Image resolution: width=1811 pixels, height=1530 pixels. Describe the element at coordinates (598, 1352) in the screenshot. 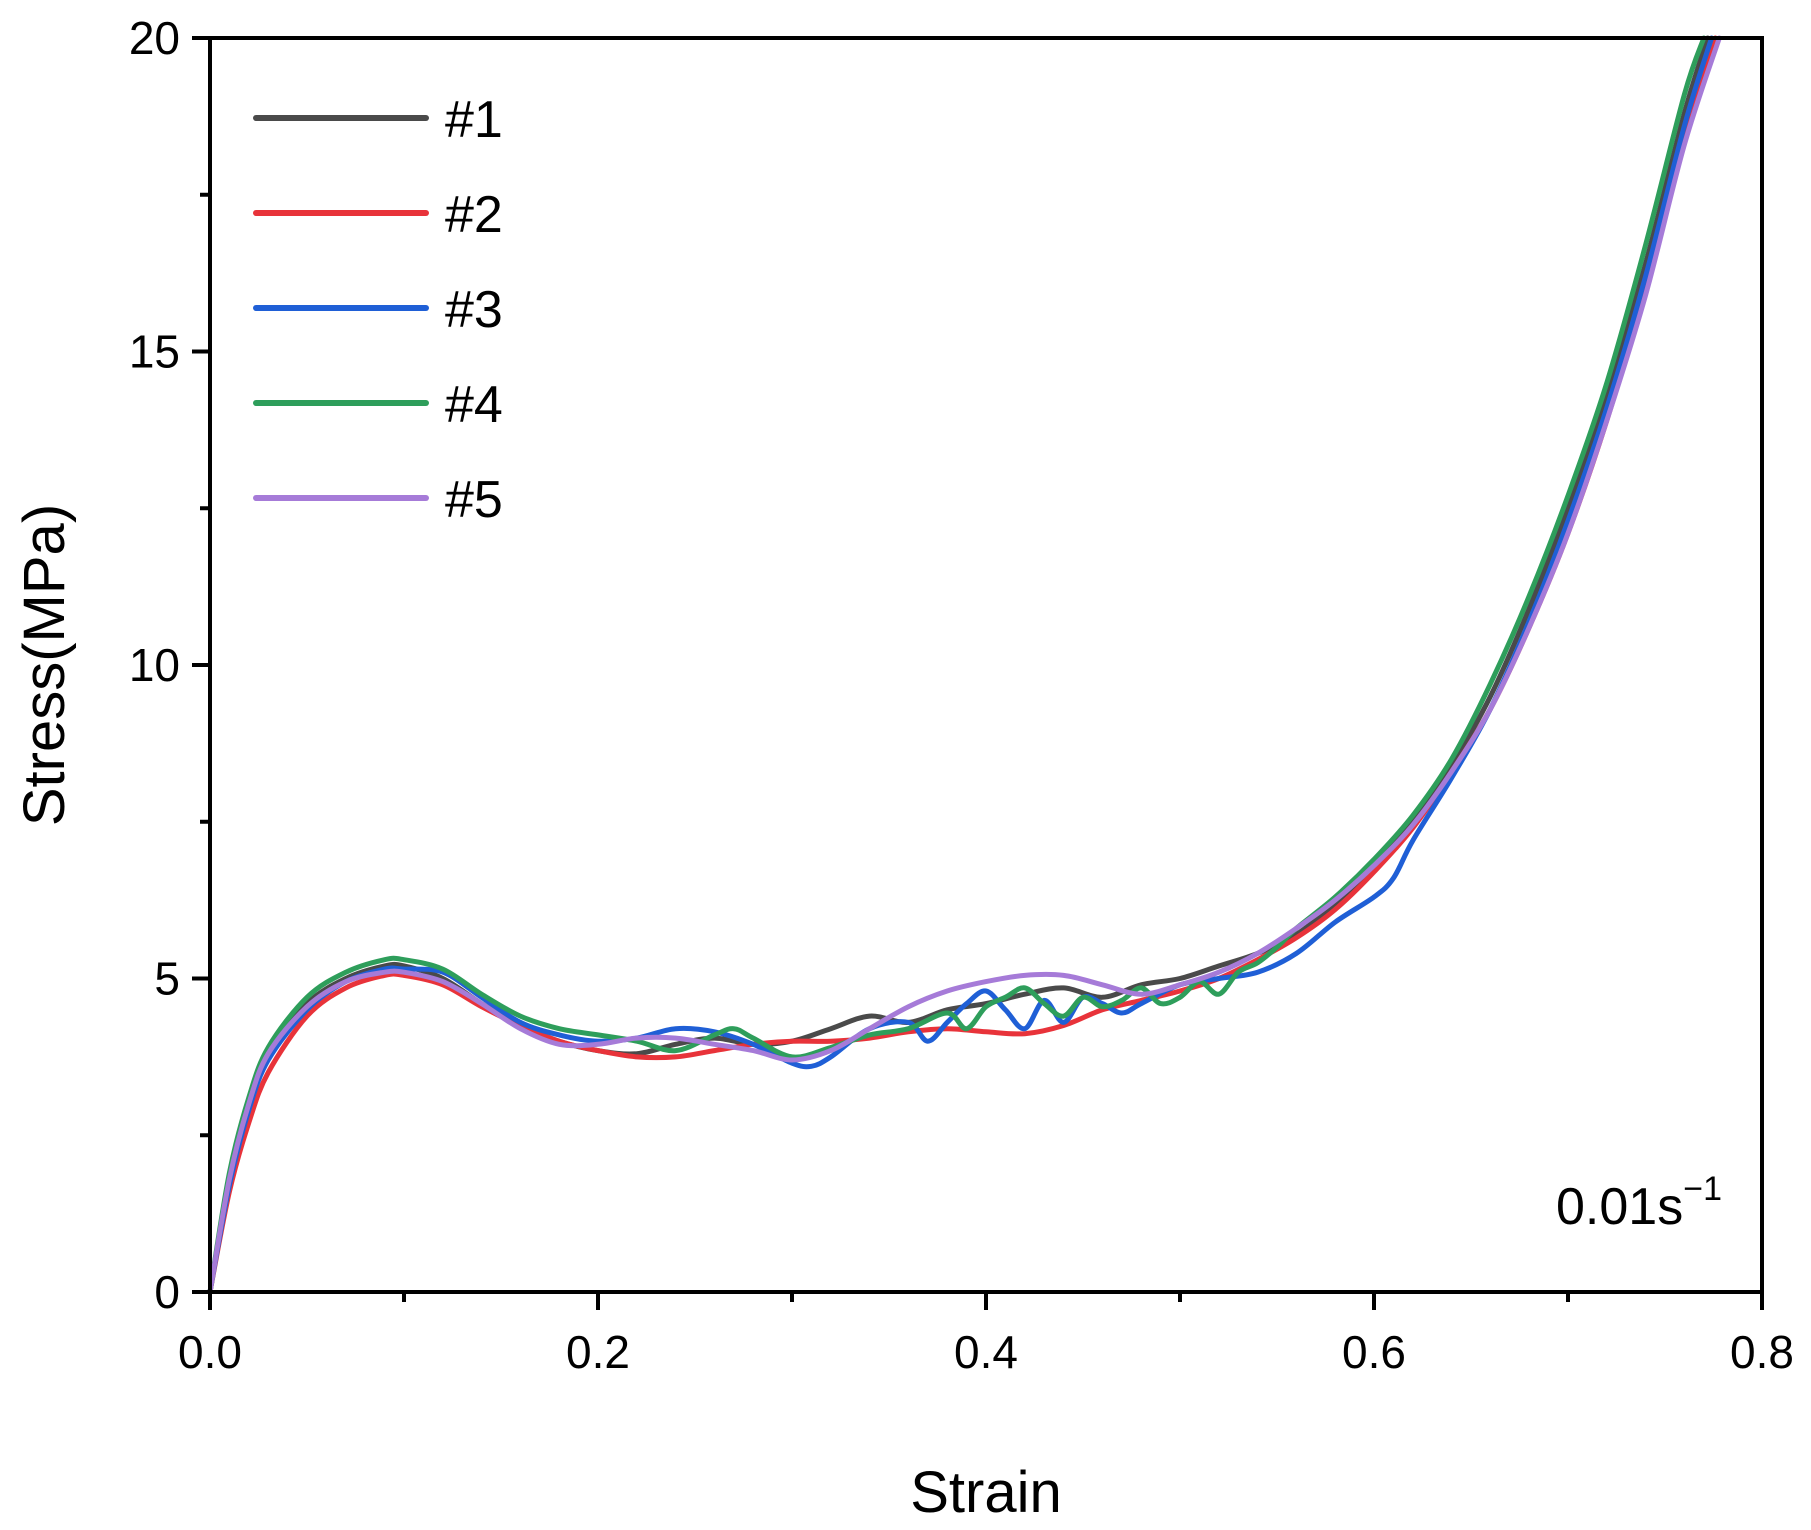

I see `x-tick-label: 0.2` at that location.